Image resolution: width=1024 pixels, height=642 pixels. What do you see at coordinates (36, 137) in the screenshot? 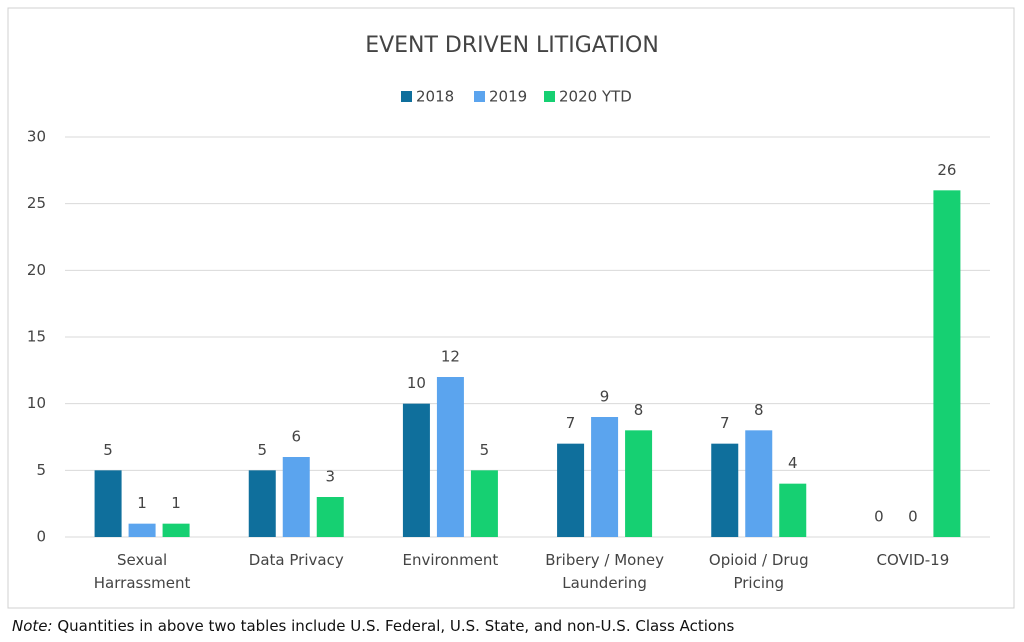
I see `y-tick-label: 30` at bounding box center [36, 137].